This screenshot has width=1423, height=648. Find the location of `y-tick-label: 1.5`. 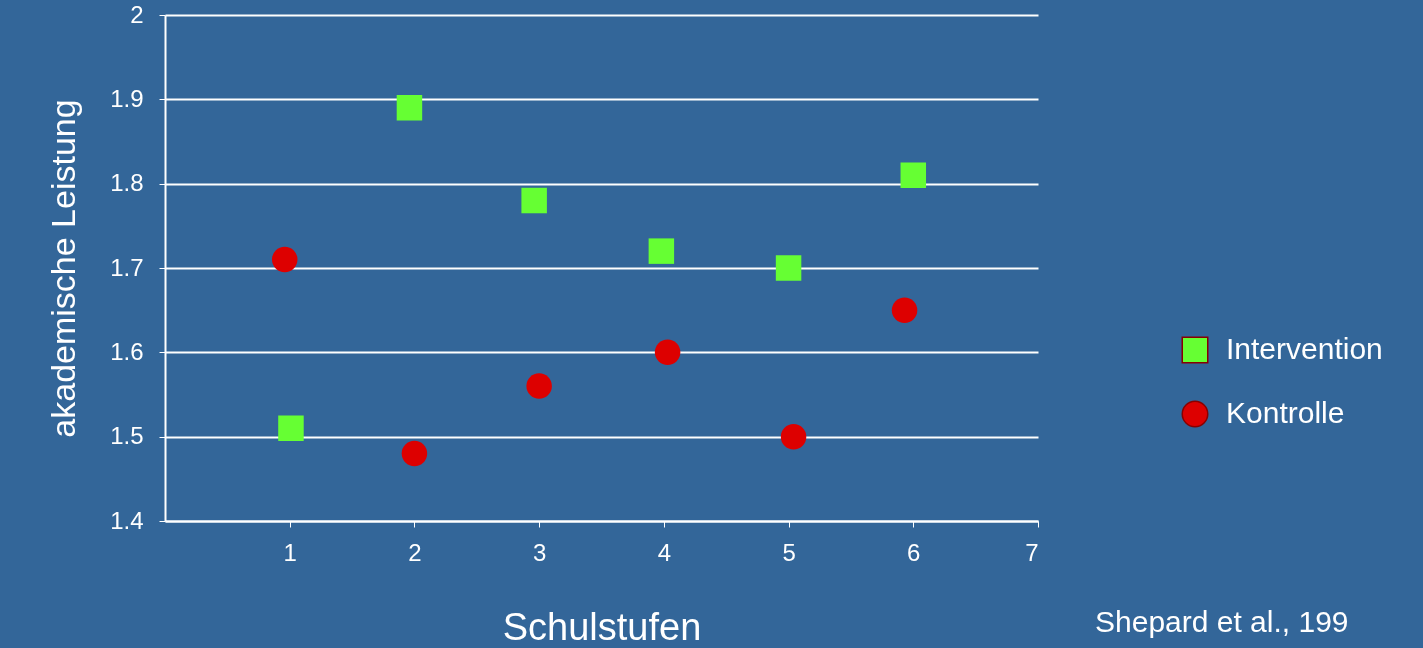

y-tick-label: 1.5 is located at coordinates (127, 436).